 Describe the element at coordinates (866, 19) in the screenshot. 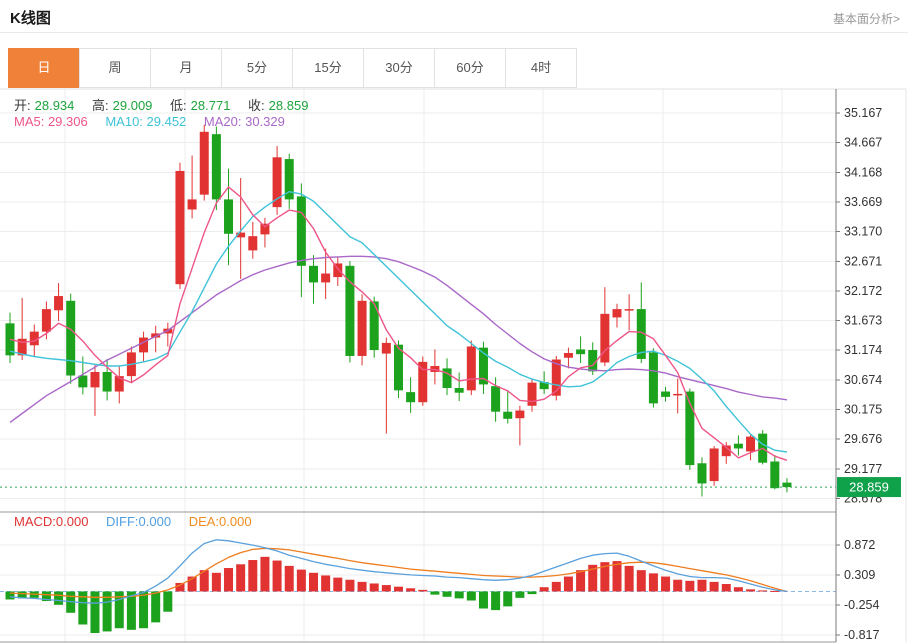

I see `fundamental-analysis-link: 基本面分析>` at that location.